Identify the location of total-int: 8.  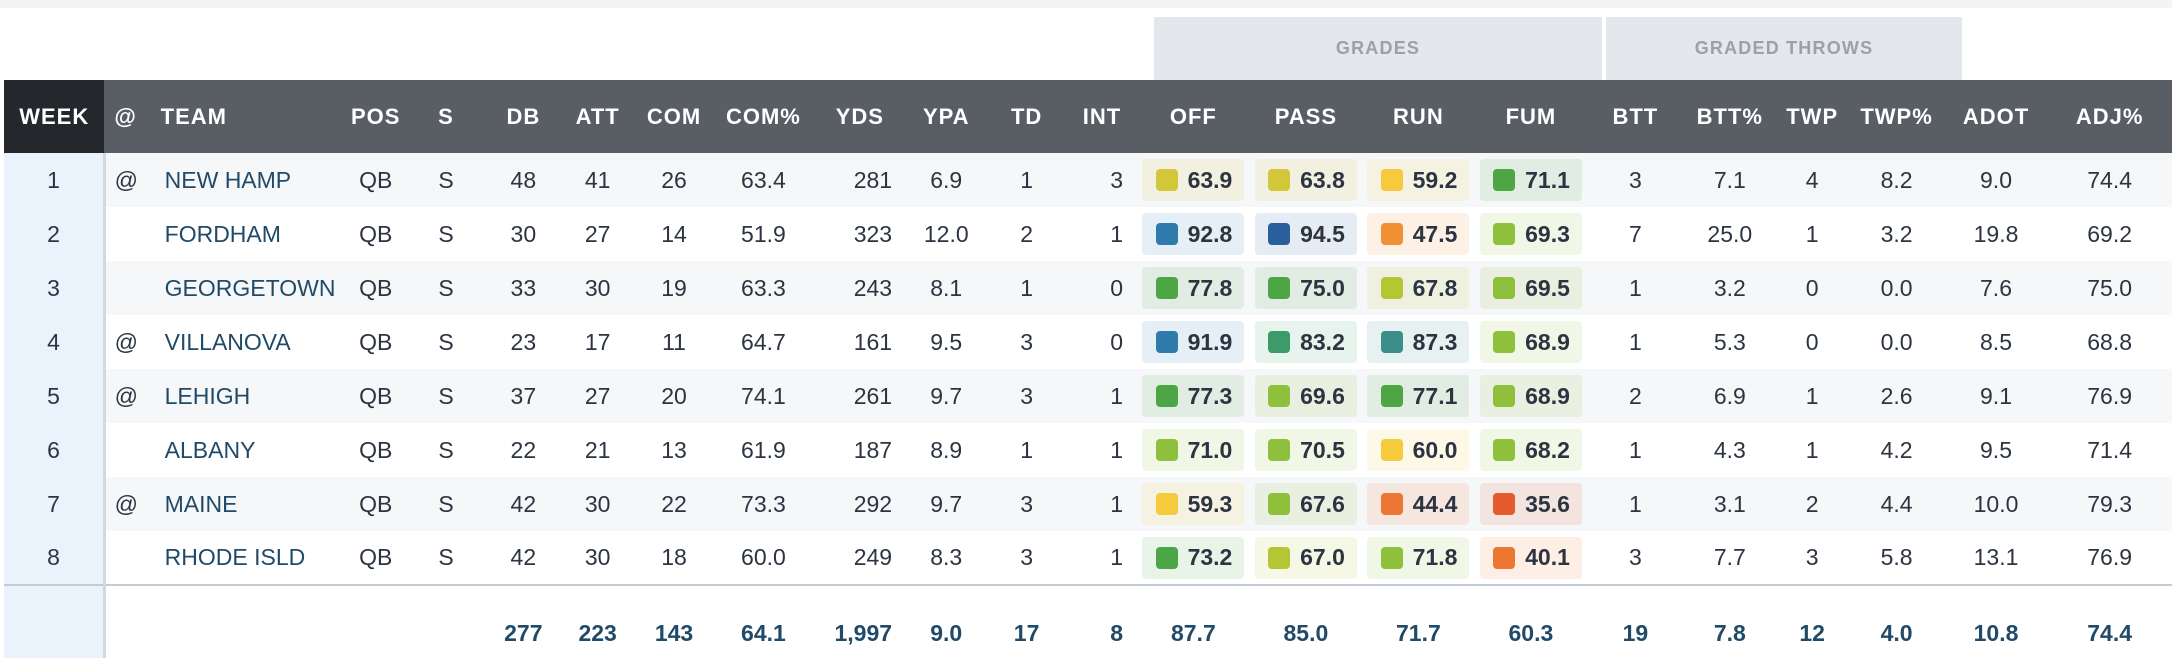
(1117, 633).